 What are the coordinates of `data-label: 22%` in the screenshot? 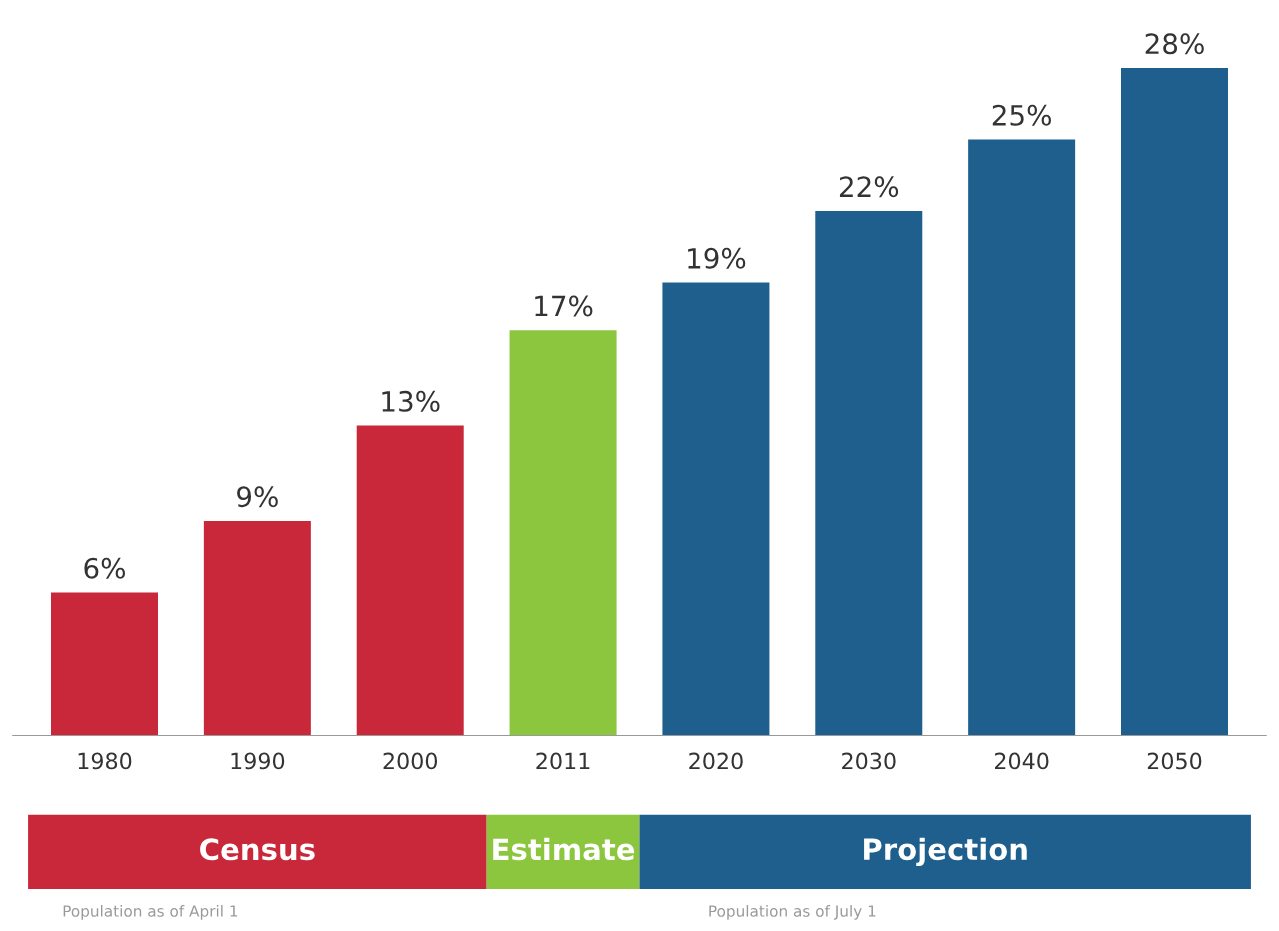 It's located at (869, 187).